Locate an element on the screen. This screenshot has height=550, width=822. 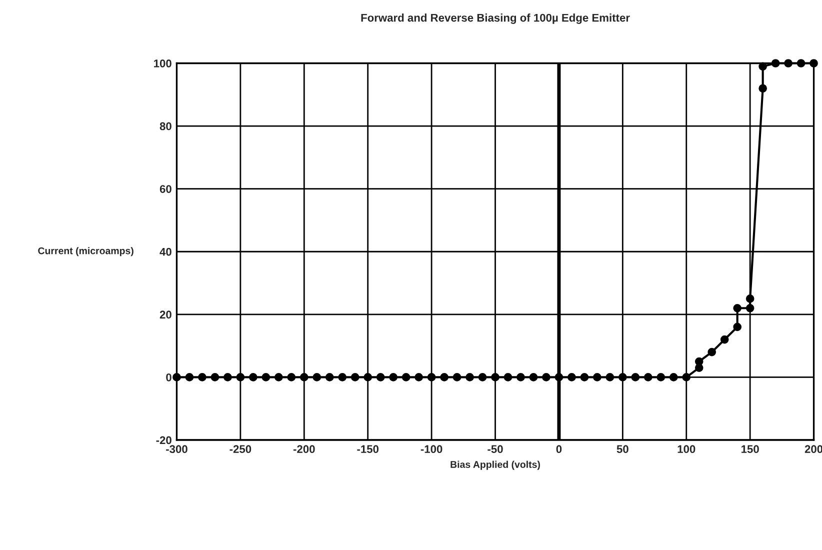
x-tick-label: -250 is located at coordinates (241, 449).